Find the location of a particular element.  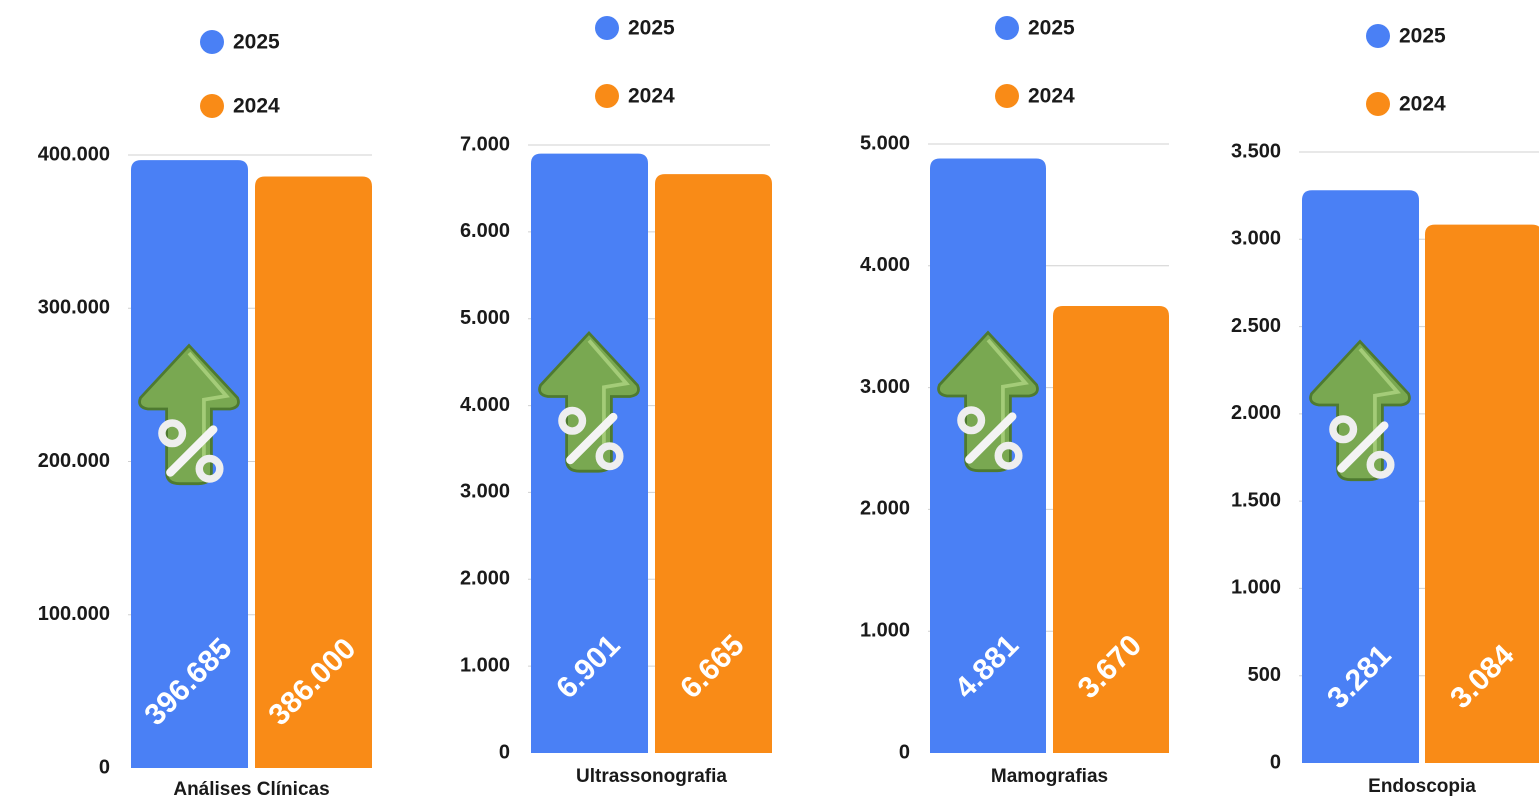

y-tick-label: 1.500 is located at coordinates (1256, 500).